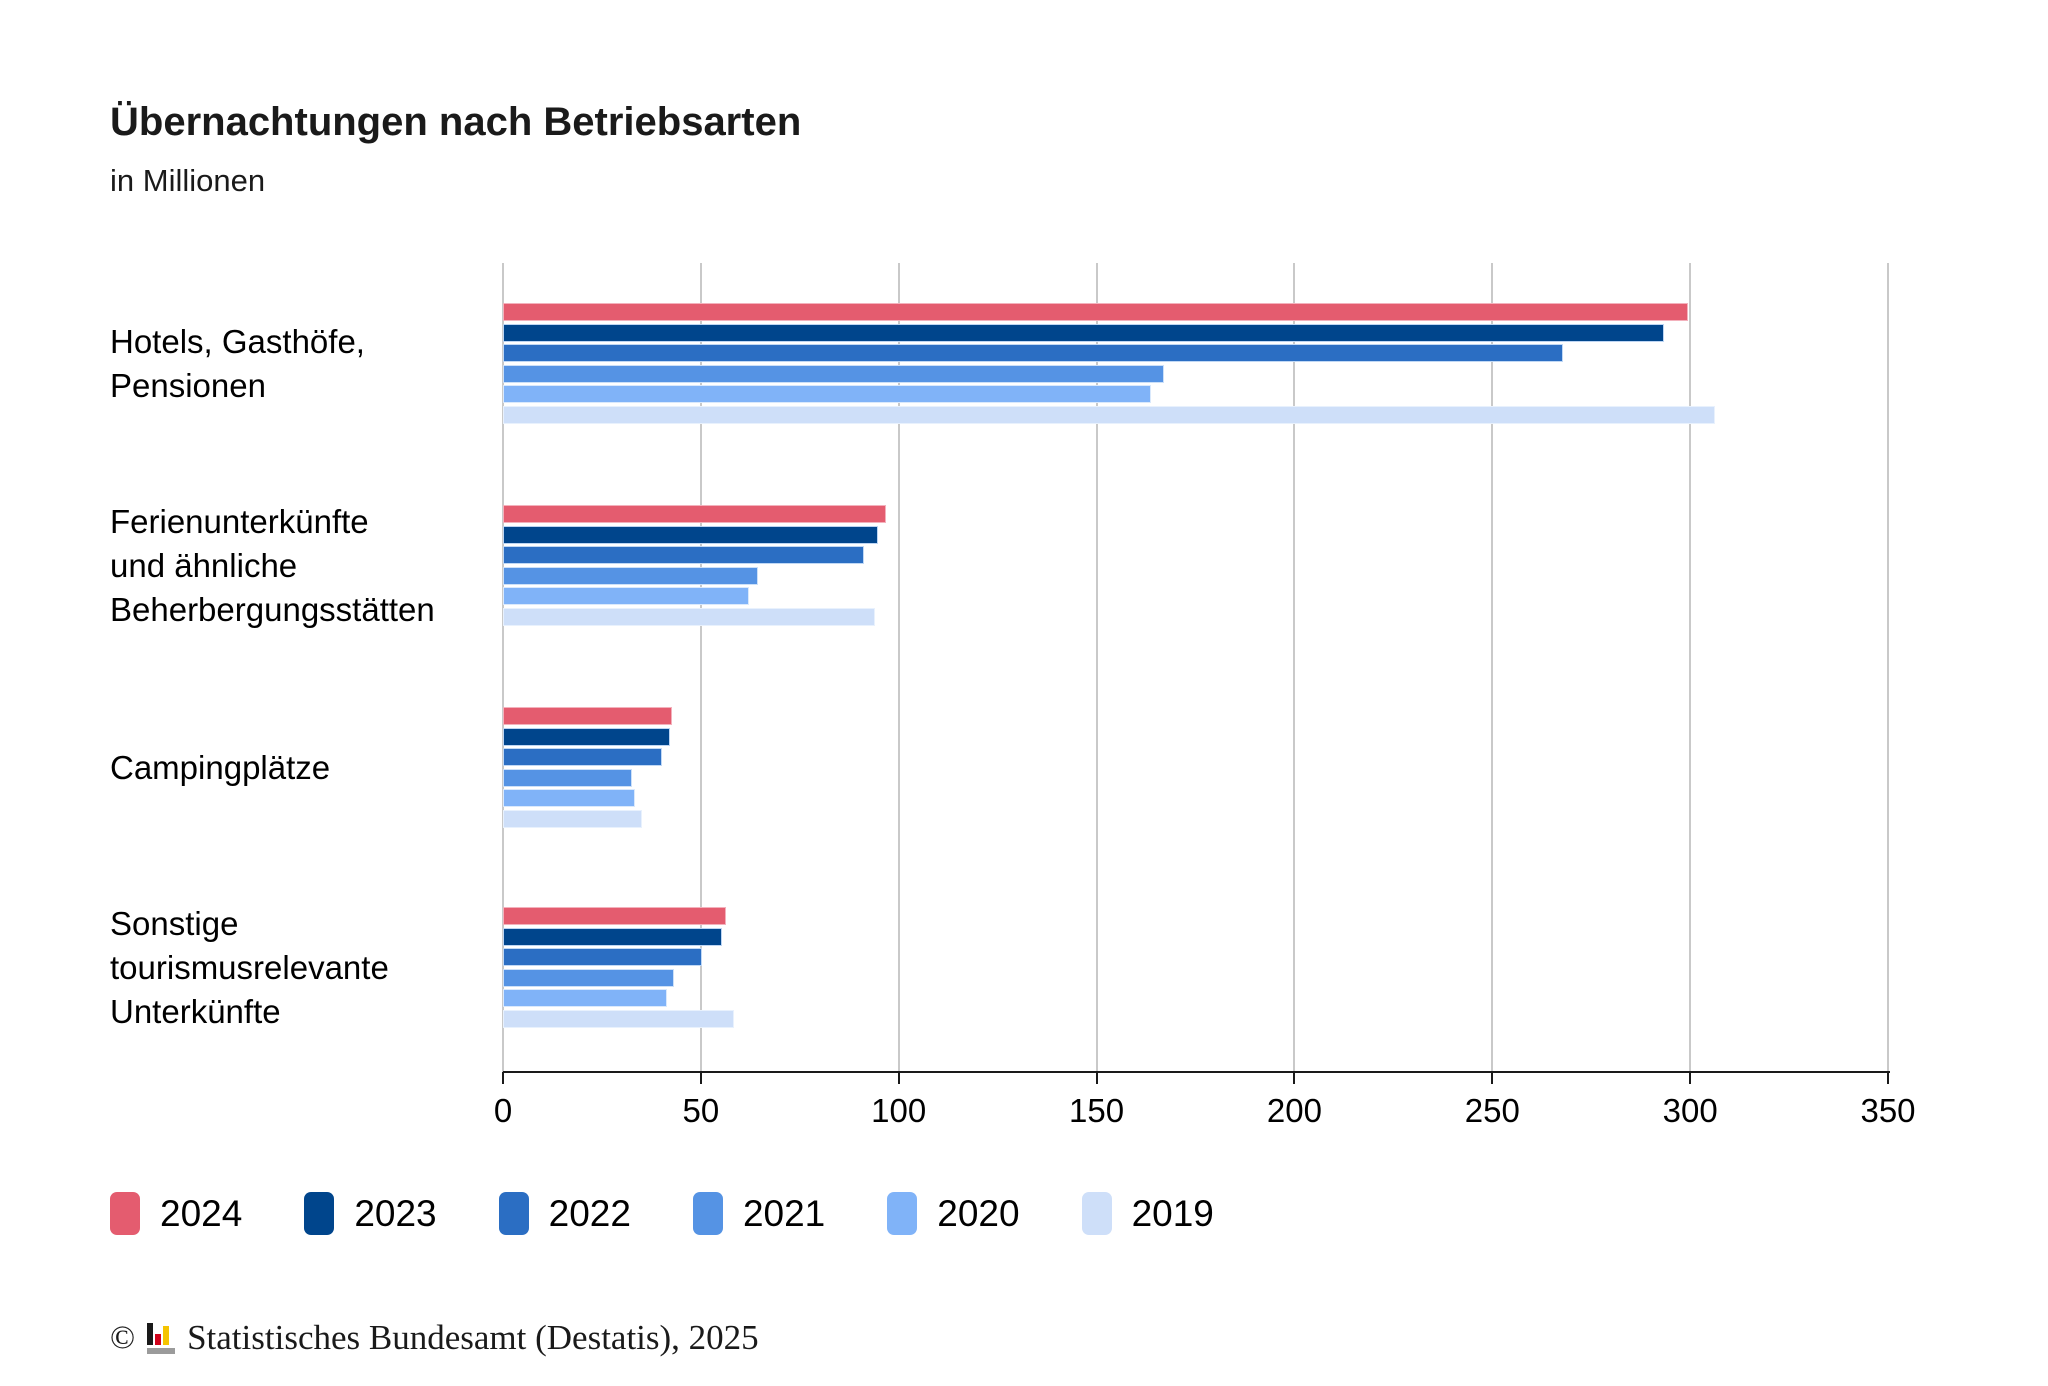 Image resolution: width=2048 pixels, height=1386 pixels. I want to click on legend-item-2024: 2024, so click(176, 1213).